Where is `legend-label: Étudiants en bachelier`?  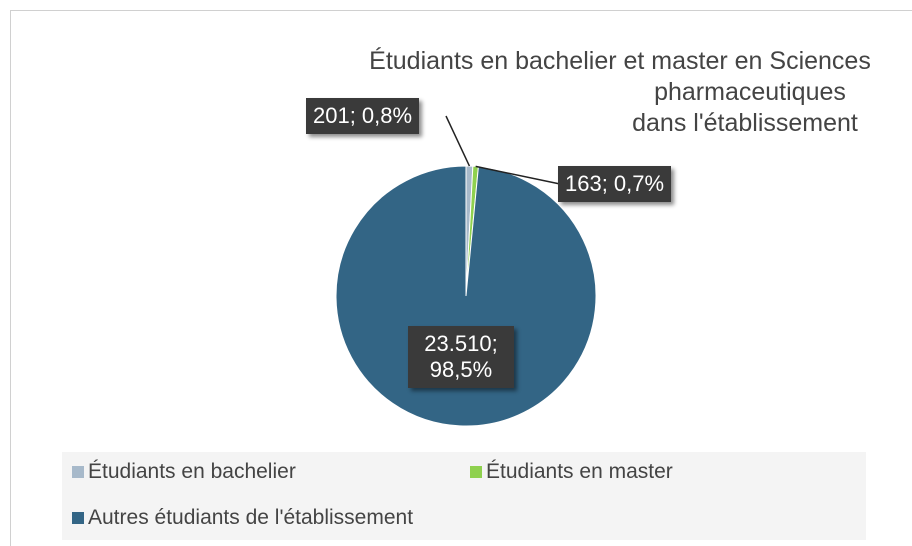 legend-label: Étudiants en bachelier is located at coordinates (192, 471).